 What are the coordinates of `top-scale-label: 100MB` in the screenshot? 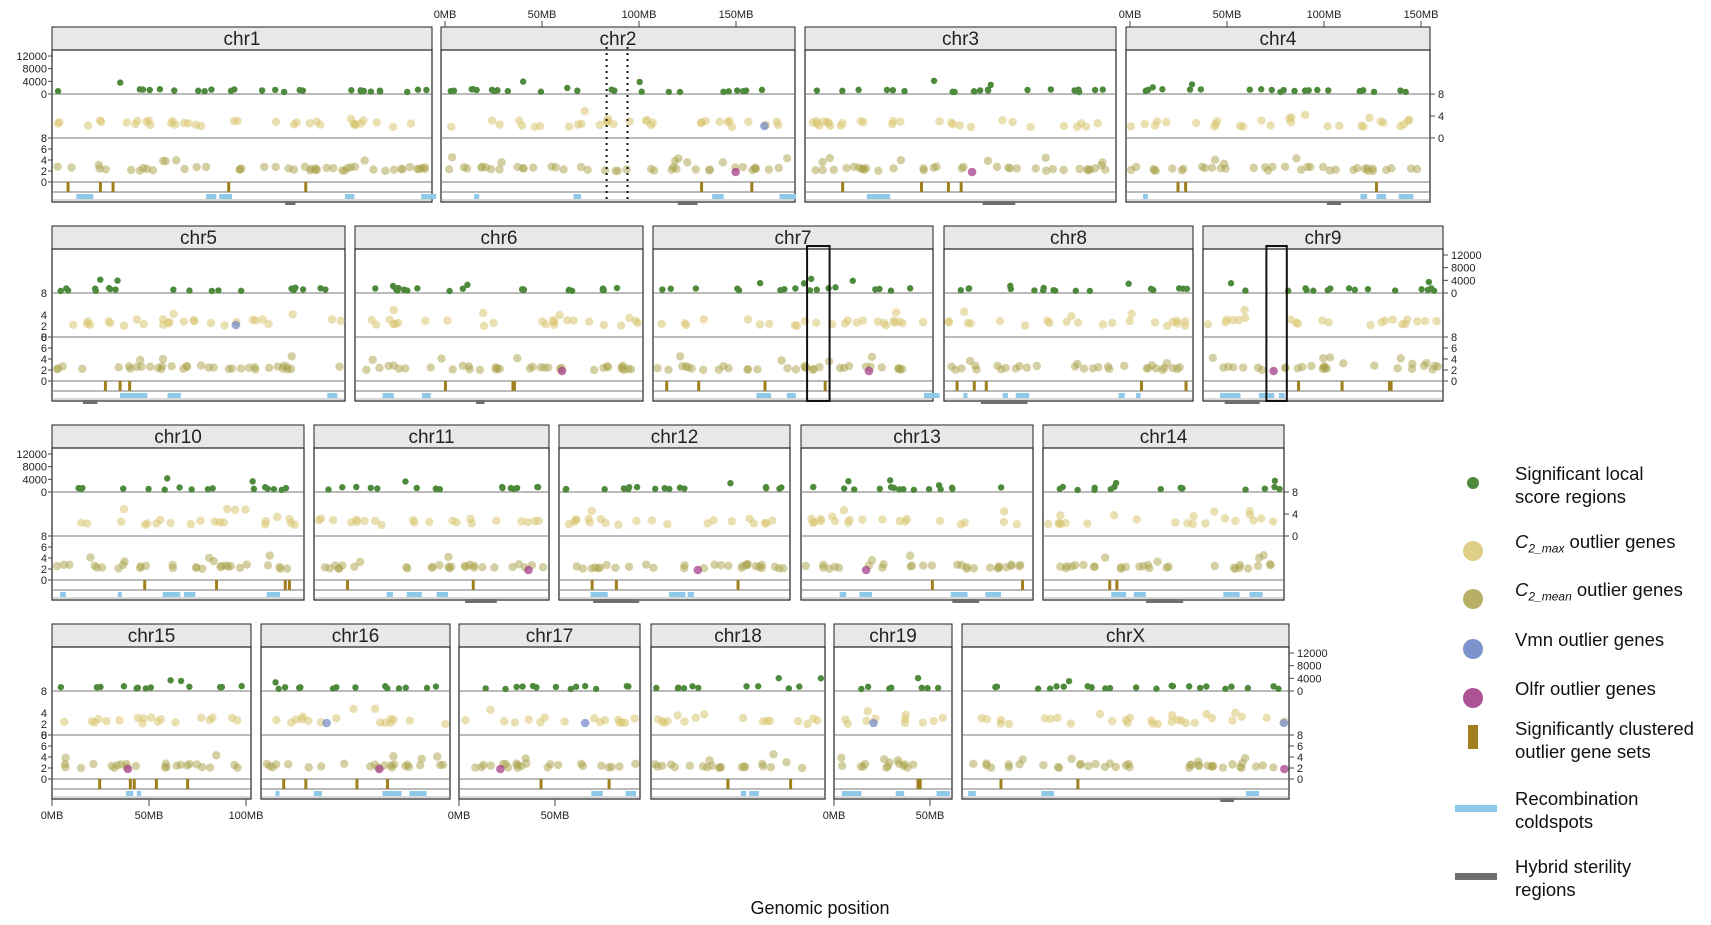 It's located at (639, 15).